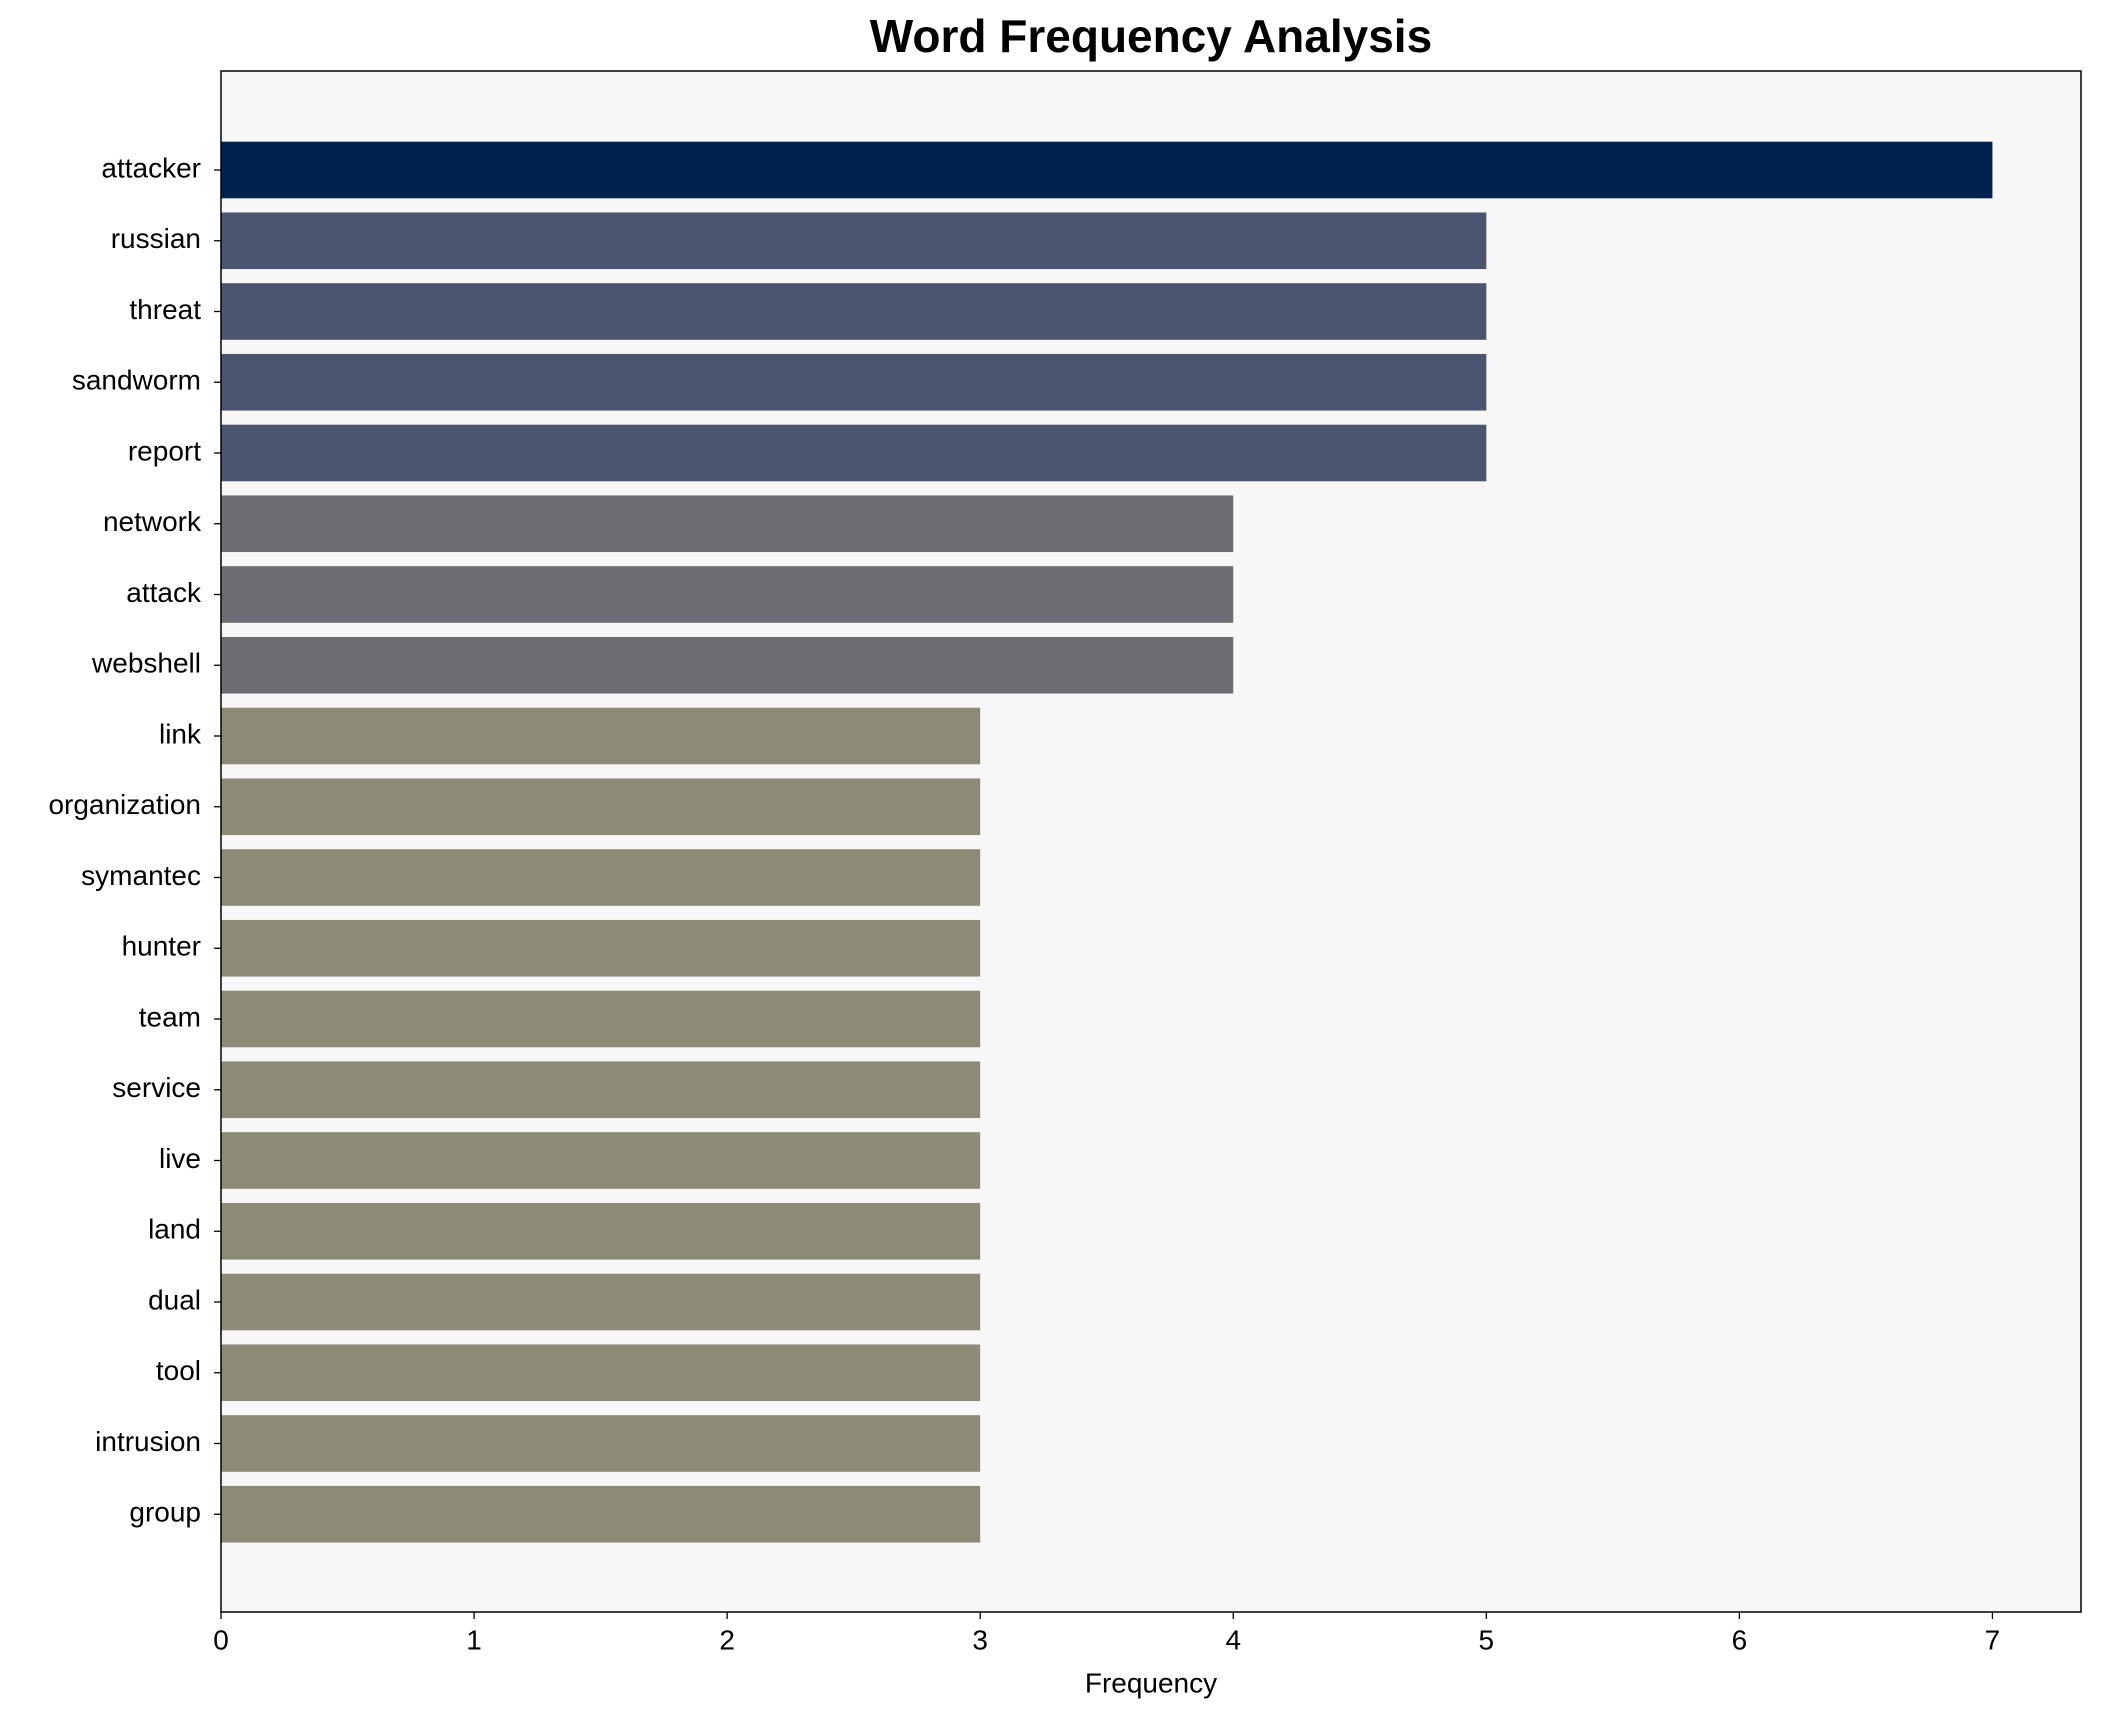  What do you see at coordinates (221, 1639) in the screenshot?
I see `x-tick-label: 0` at bounding box center [221, 1639].